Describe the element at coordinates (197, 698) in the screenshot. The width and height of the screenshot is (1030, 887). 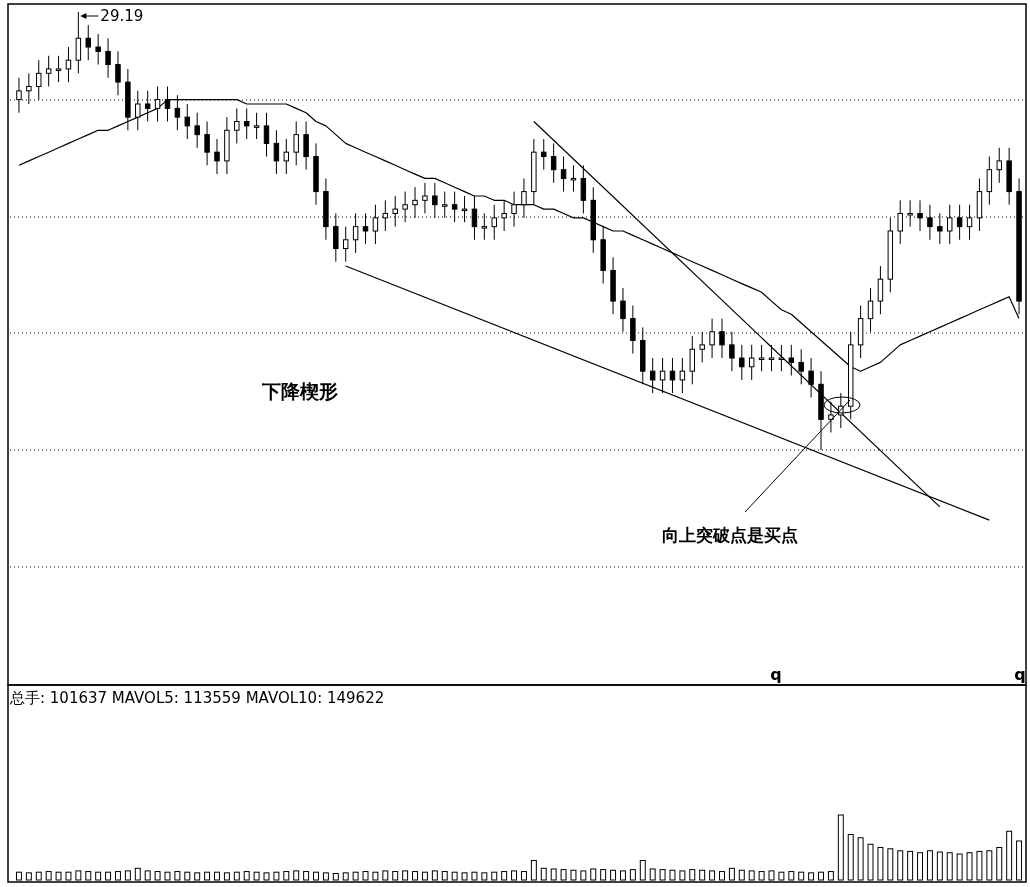
I see `chart-title: 总手: 101637 MAVOL5: 113559 MAVOL10: 149622` at that location.